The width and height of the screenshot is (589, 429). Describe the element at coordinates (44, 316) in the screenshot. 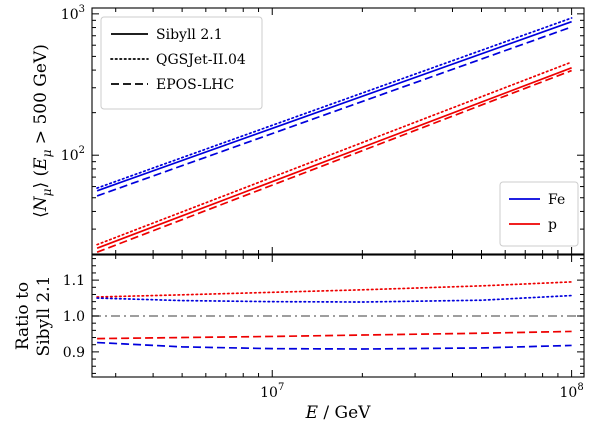

I see `ratio-y-axis-label-line2: Sibyll 2.1` at that location.